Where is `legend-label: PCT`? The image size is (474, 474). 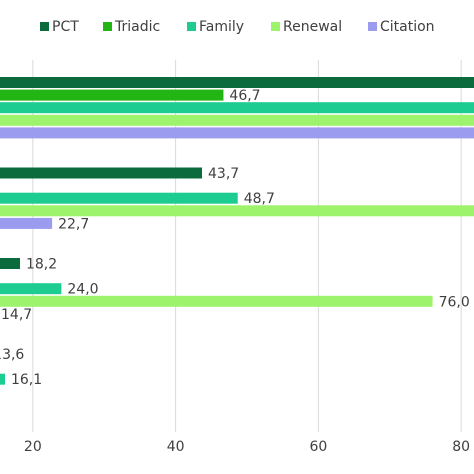
legend-label: PCT is located at coordinates (65, 27).